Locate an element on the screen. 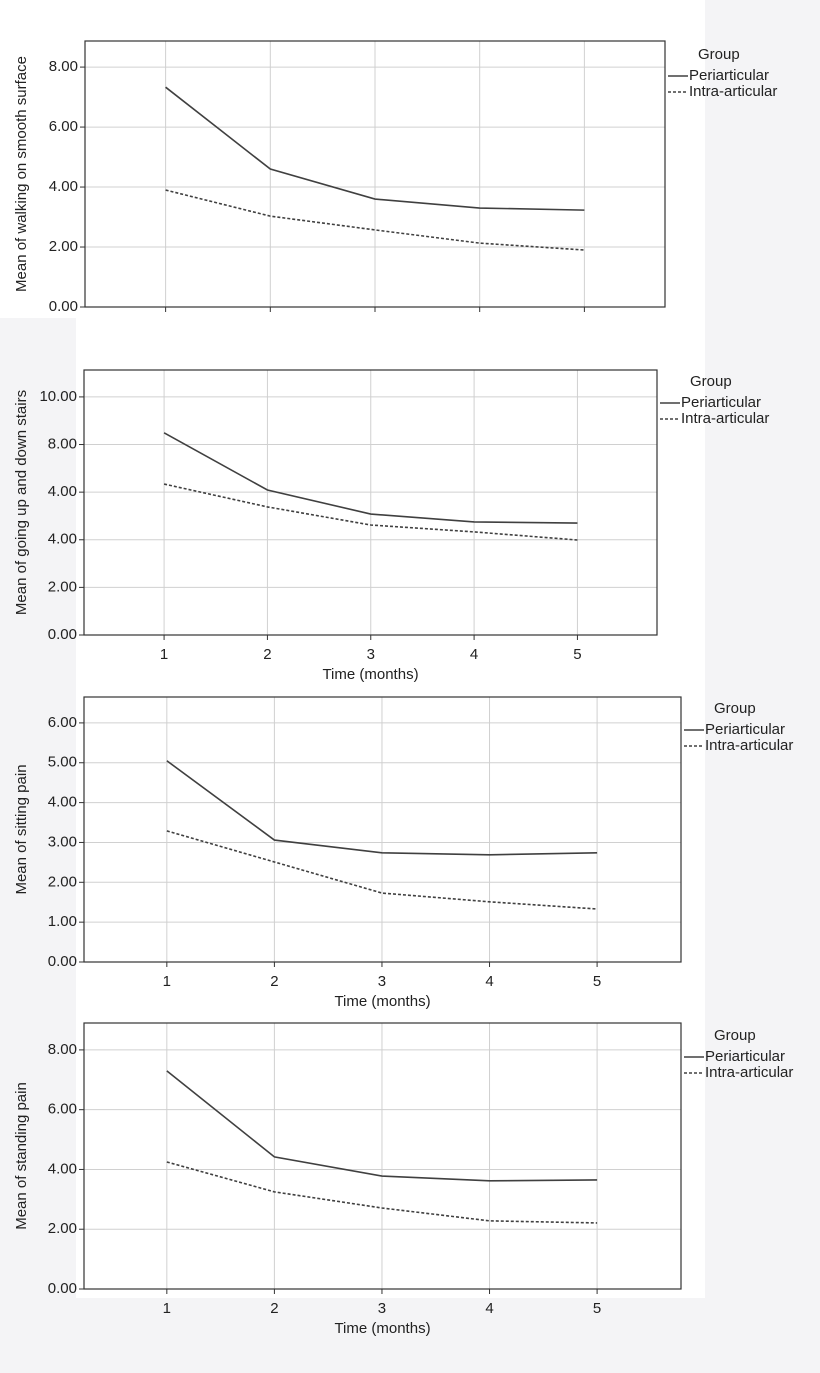 The image size is (820, 1373). y-axis-label: Mean of standing pain is located at coordinates (21, 1156).